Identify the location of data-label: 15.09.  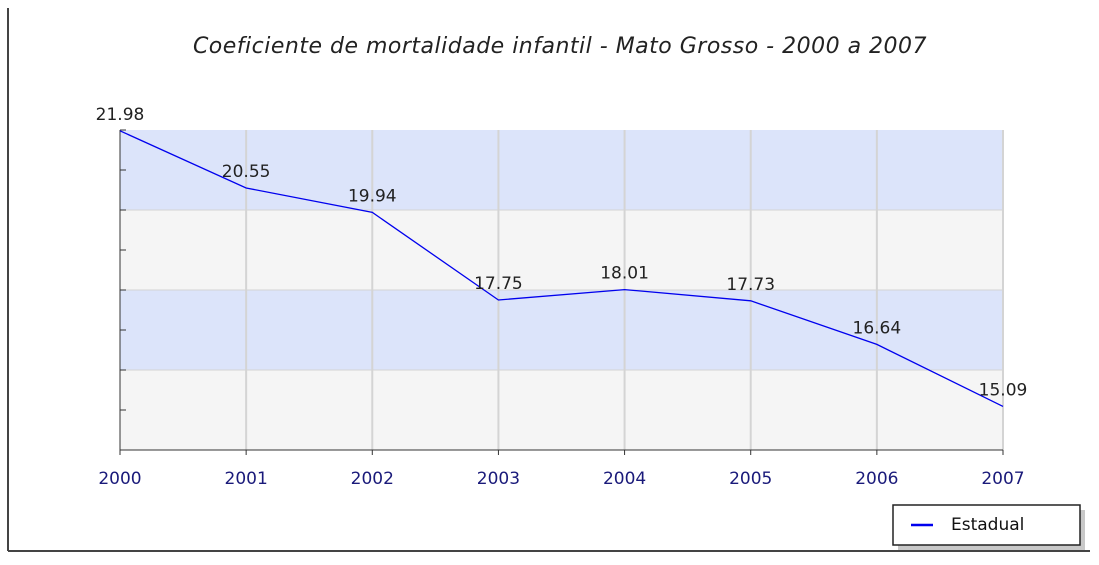
(1003, 390).